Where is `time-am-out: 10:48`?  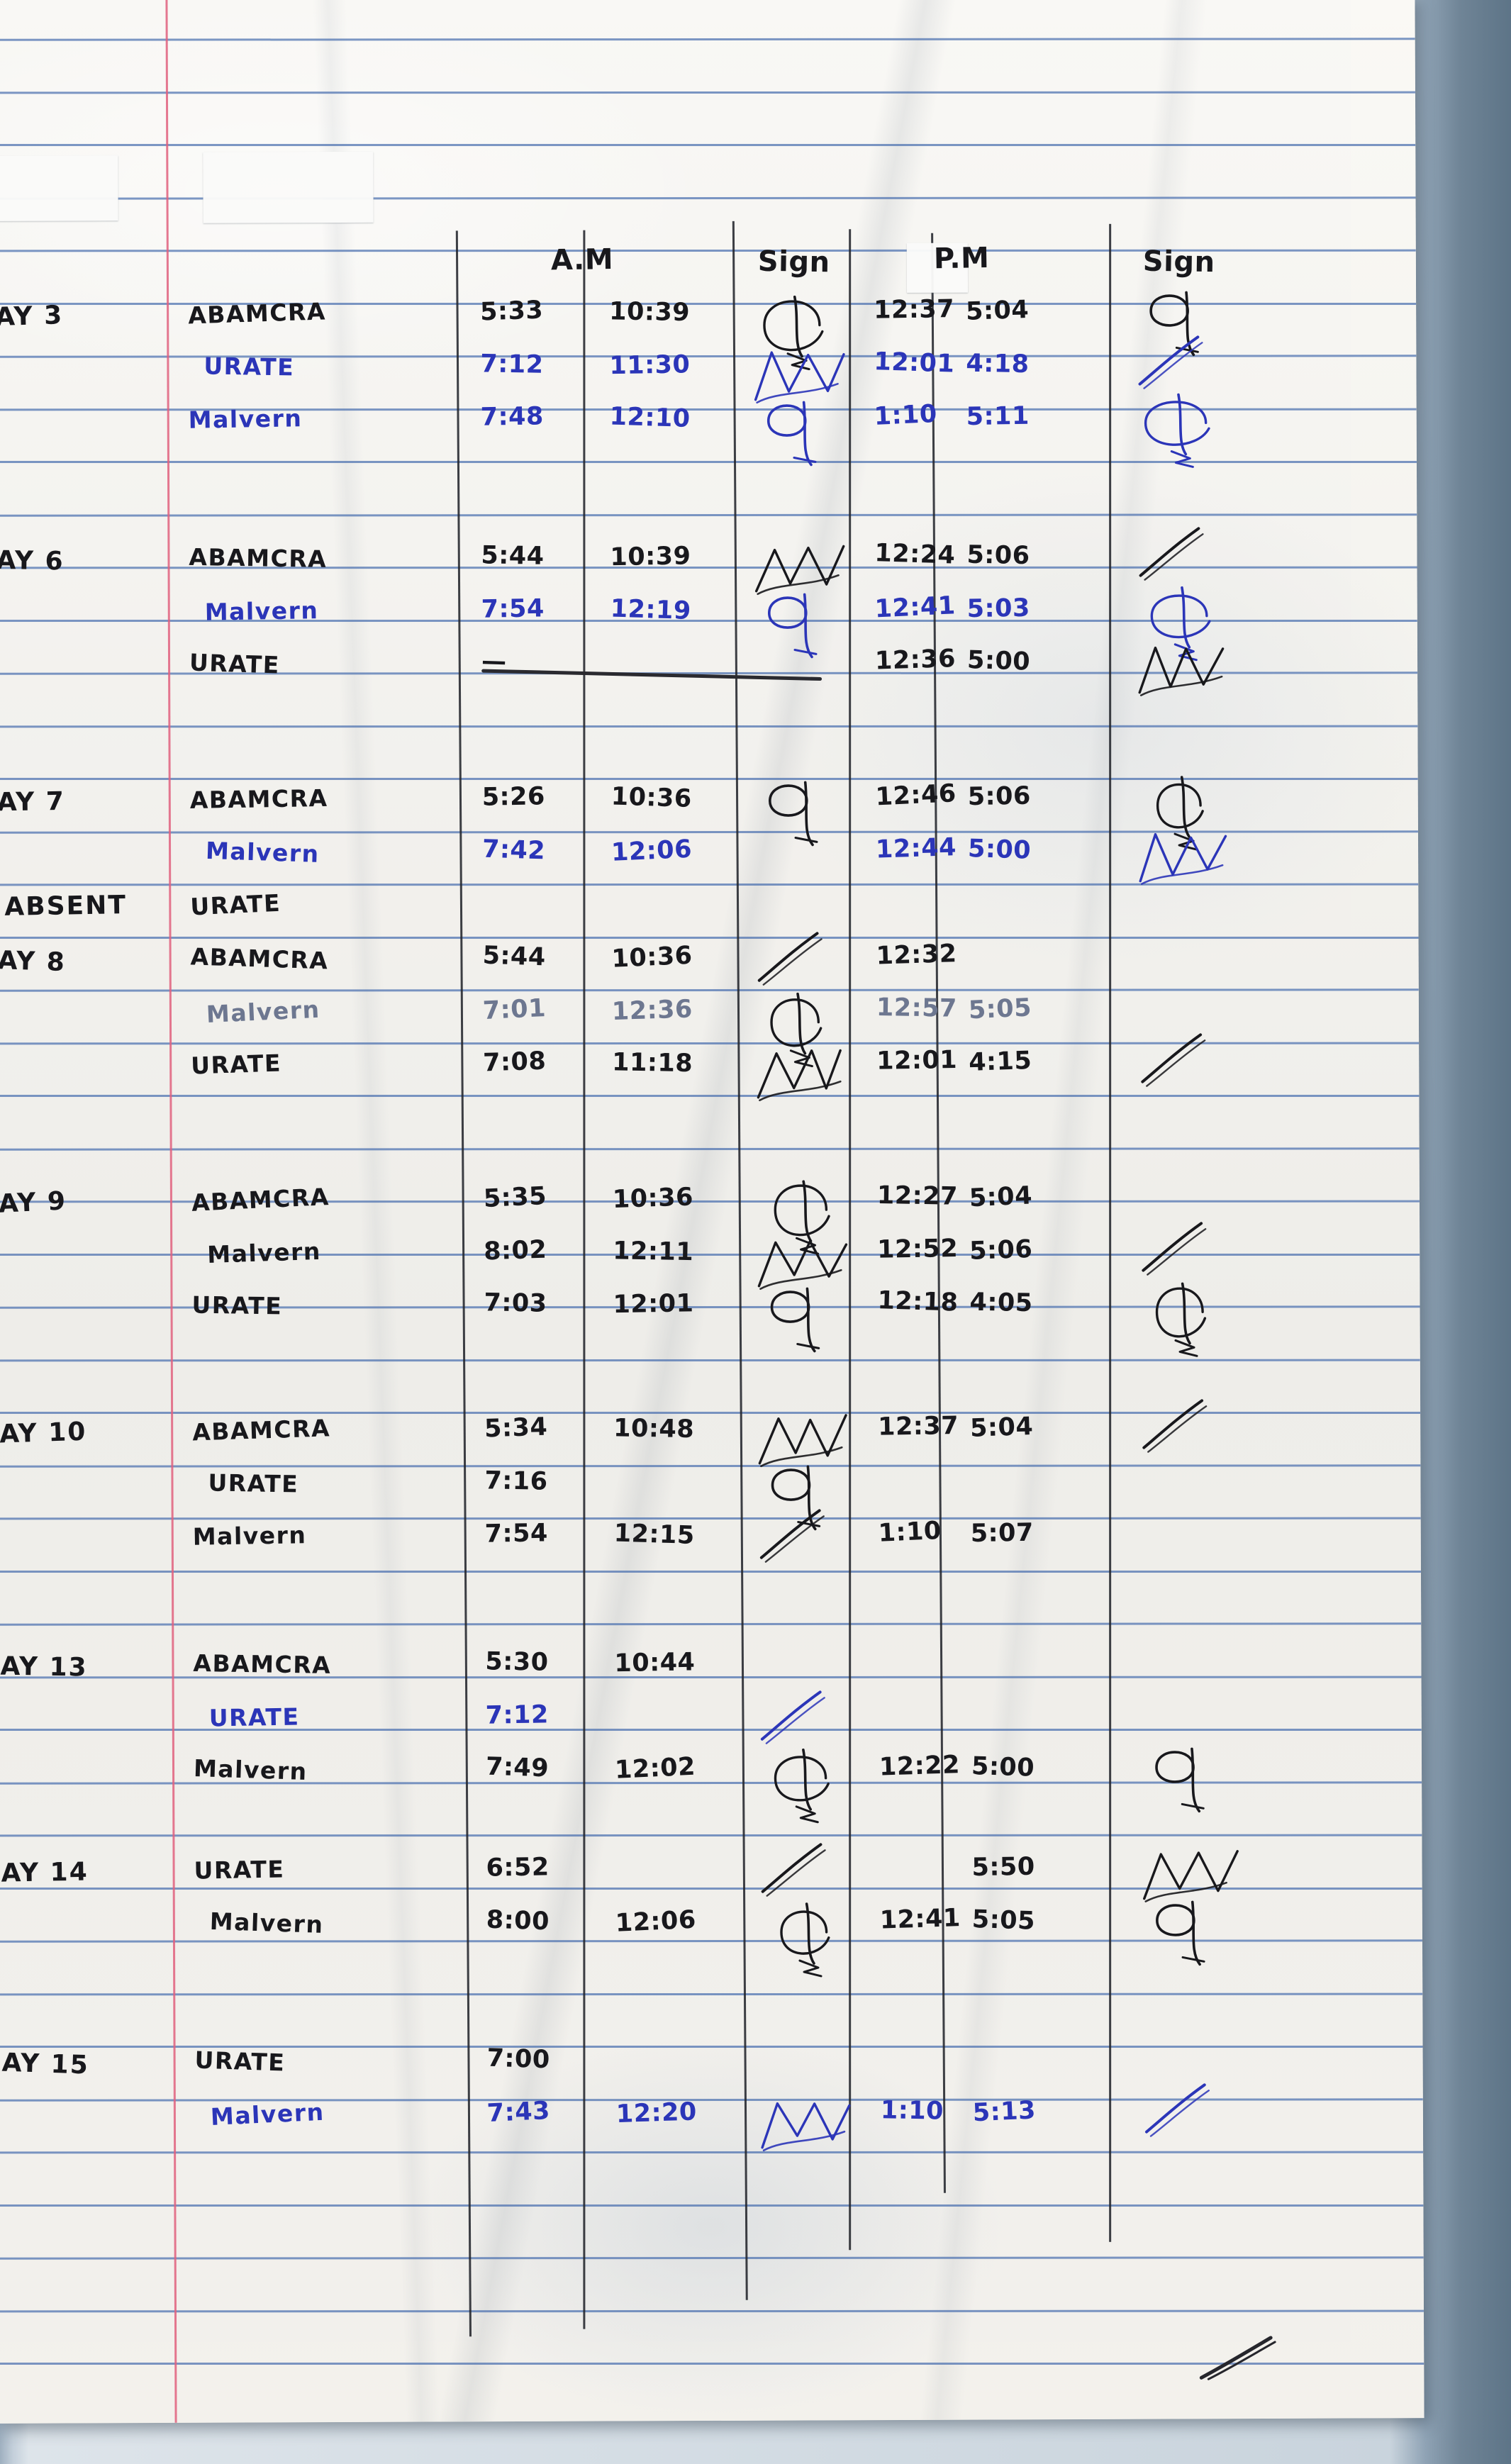
time-am-out: 10:48 is located at coordinates (654, 1429).